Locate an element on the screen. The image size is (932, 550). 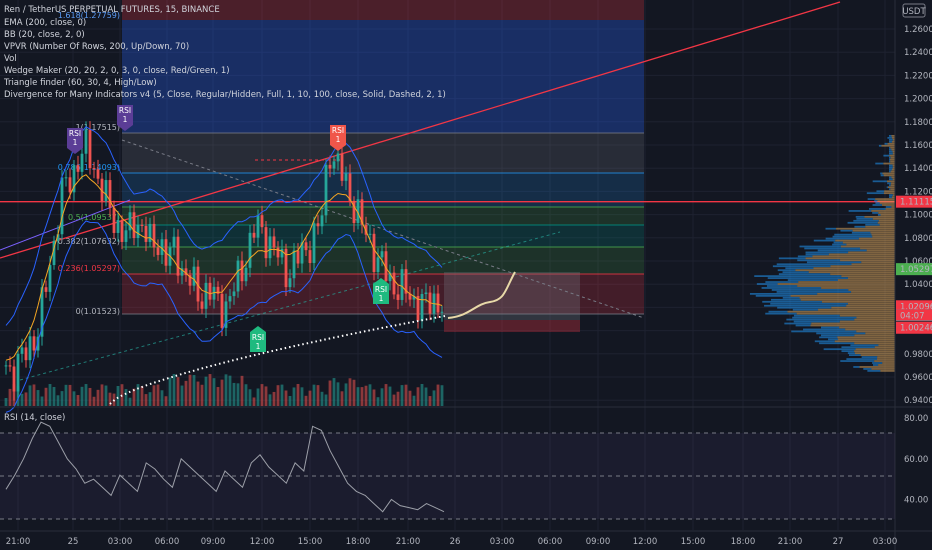
currency-badge is located at coordinates (914, 10).